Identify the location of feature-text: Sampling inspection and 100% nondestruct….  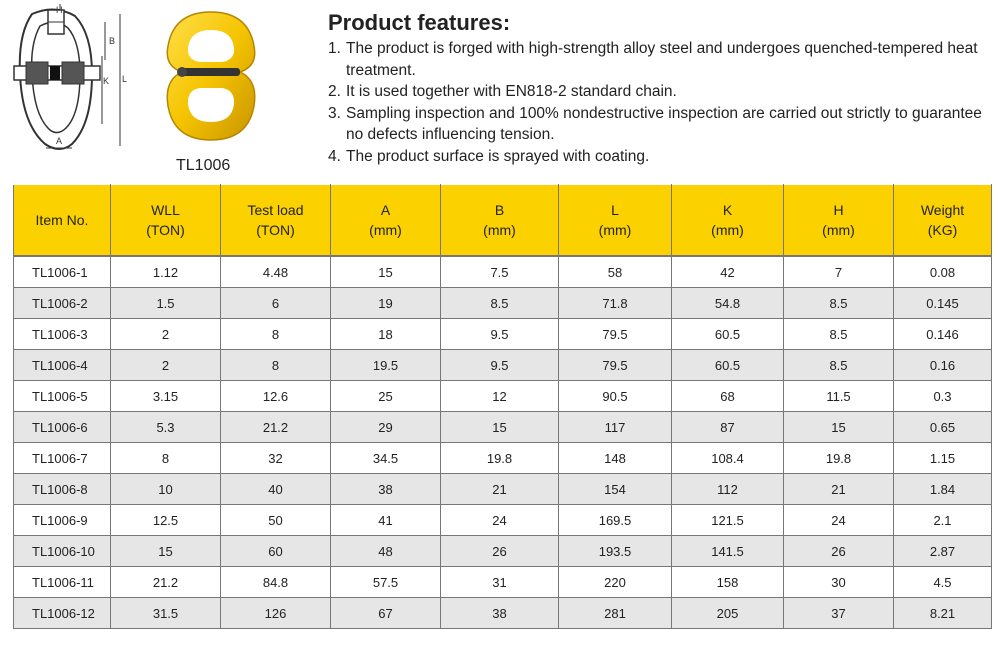
(664, 124).